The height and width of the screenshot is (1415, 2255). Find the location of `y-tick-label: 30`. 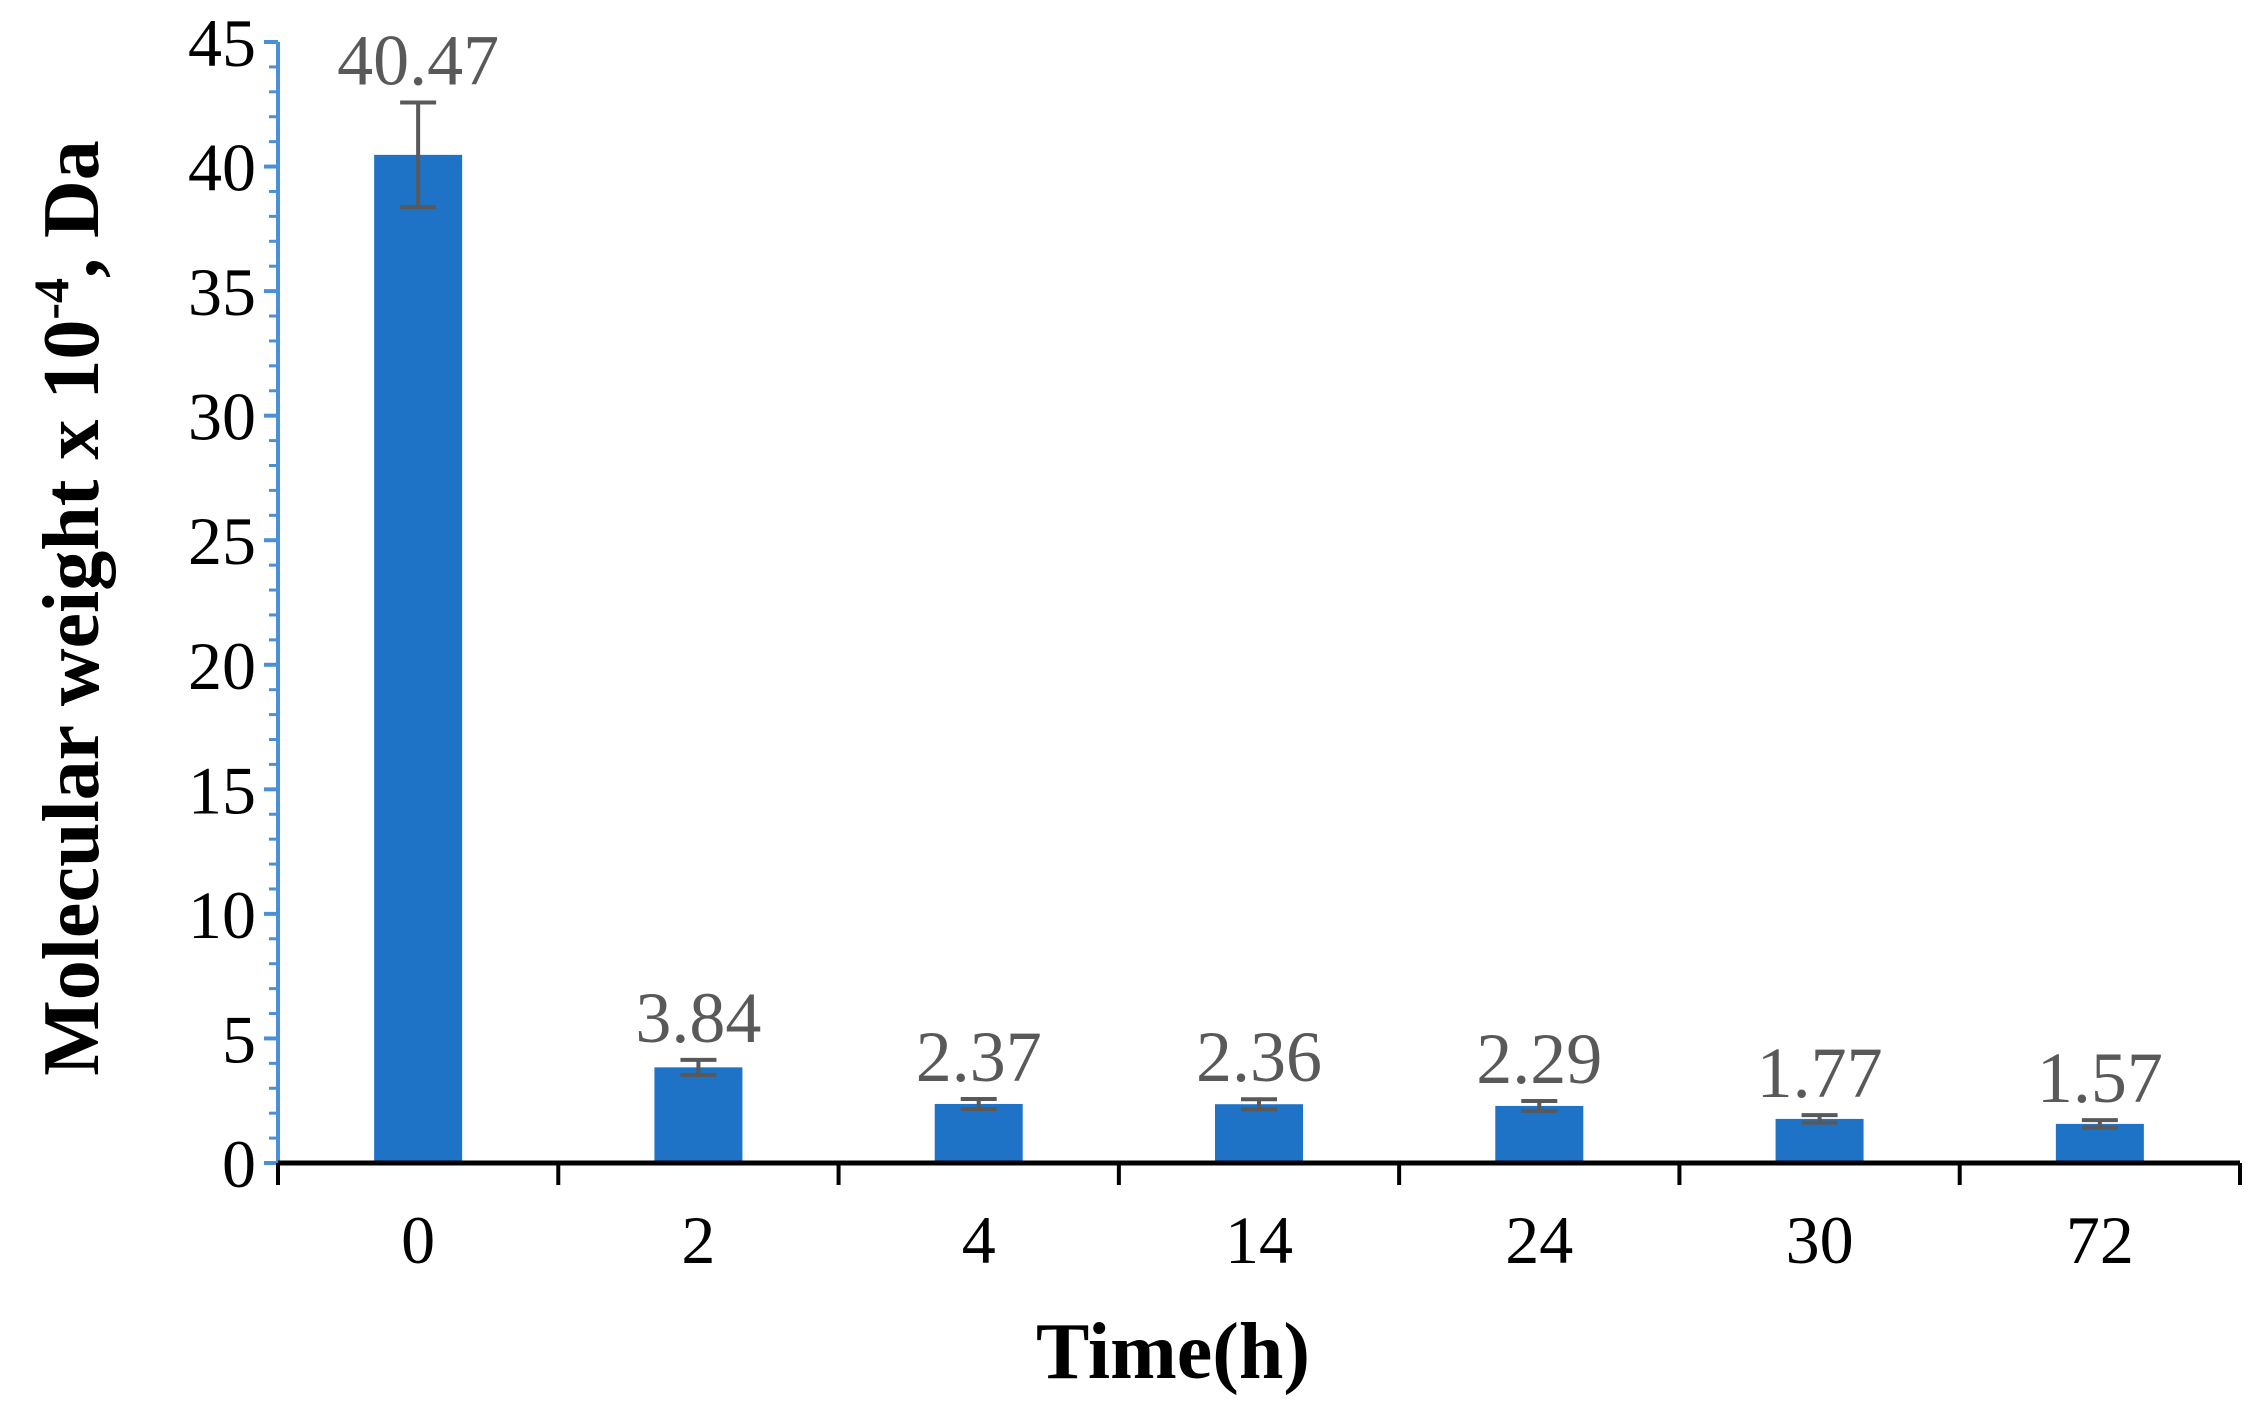

y-tick-label: 30 is located at coordinates (222, 417).